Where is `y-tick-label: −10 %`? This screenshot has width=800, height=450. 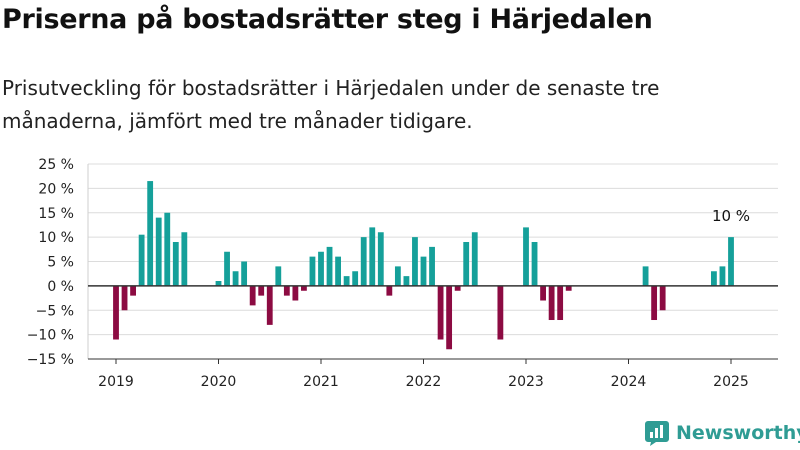 y-tick-label: −10 % is located at coordinates (50, 336).